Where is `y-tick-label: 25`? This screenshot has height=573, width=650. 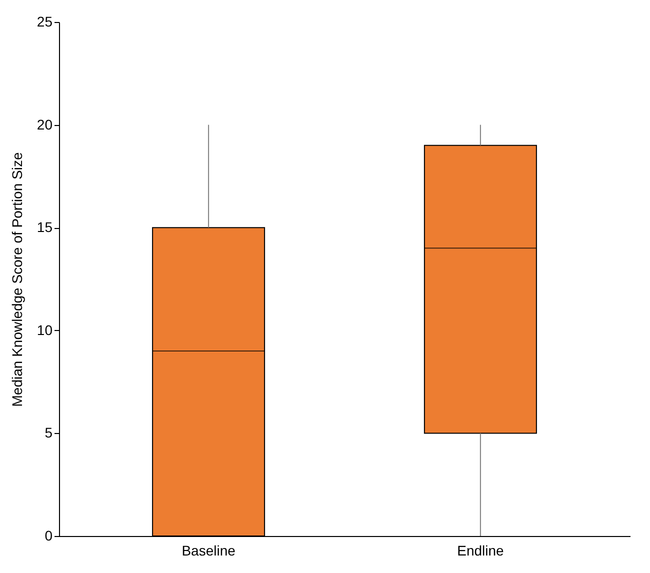 y-tick-label: 25 is located at coordinates (44, 22).